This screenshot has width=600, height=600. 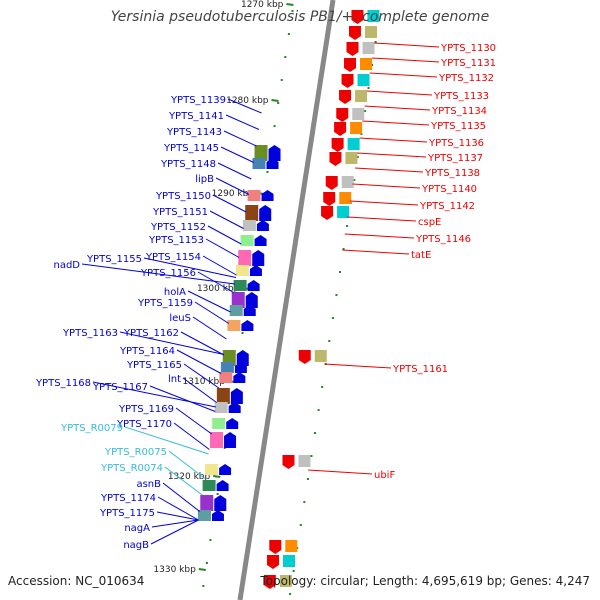 What do you see at coordinates (120, 387) in the screenshot?
I see `gene-label: YPTS_1167` at bounding box center [120, 387].